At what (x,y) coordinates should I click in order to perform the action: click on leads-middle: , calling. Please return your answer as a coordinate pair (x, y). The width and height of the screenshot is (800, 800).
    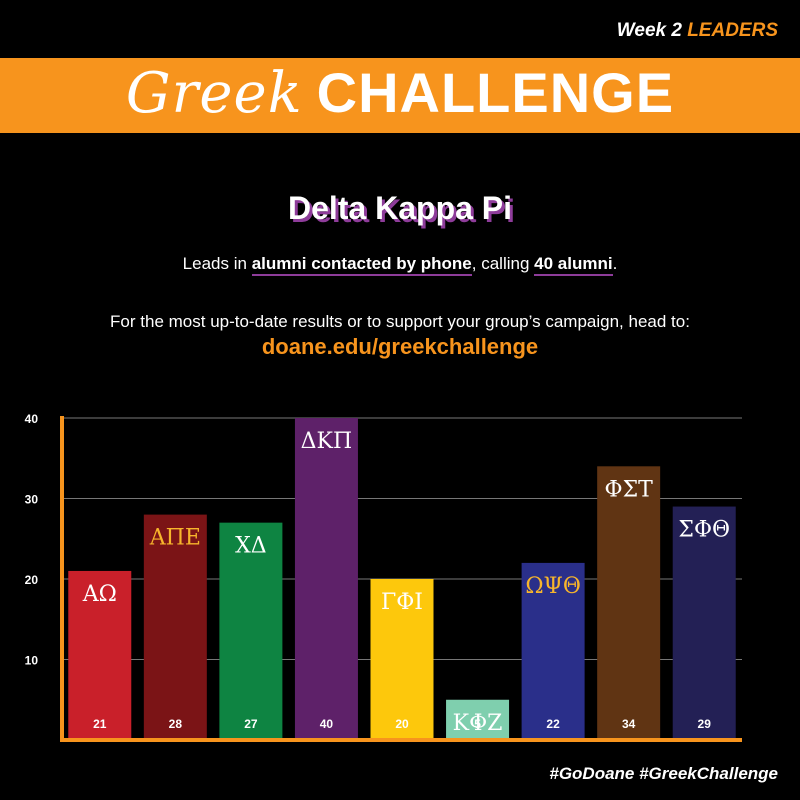
    Looking at the image, I should click on (500, 263).